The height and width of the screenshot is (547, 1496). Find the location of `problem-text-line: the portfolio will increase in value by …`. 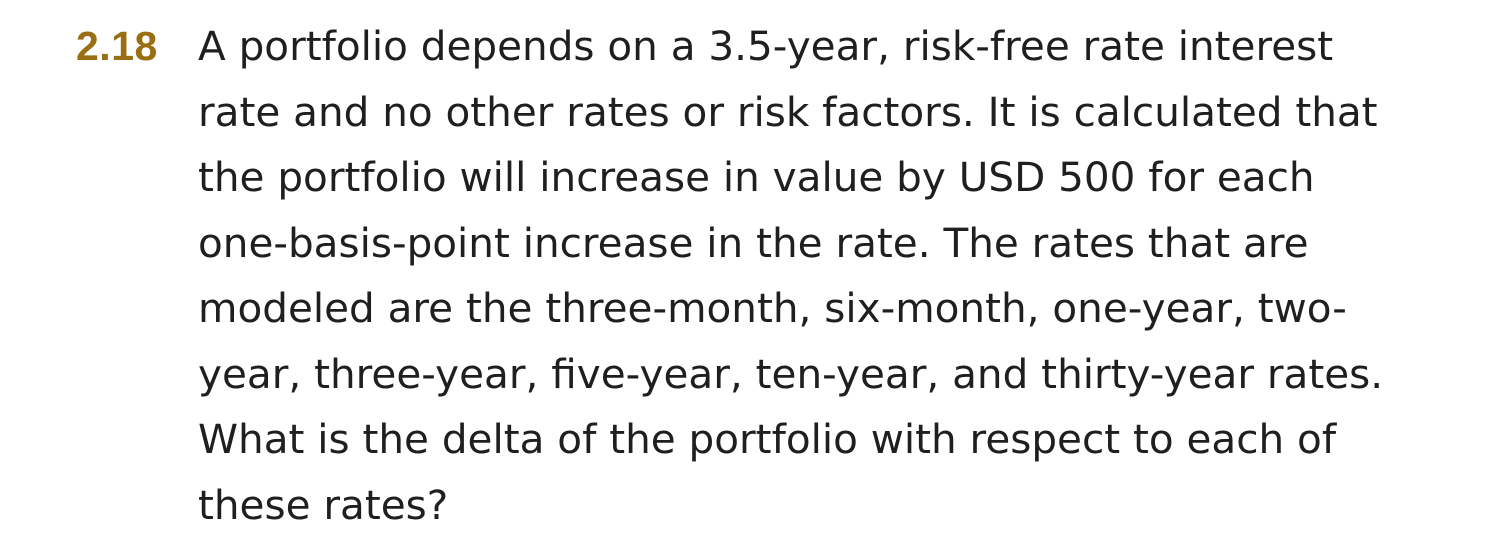

problem-text-line: the portfolio will increase in value by … is located at coordinates (756, 177).